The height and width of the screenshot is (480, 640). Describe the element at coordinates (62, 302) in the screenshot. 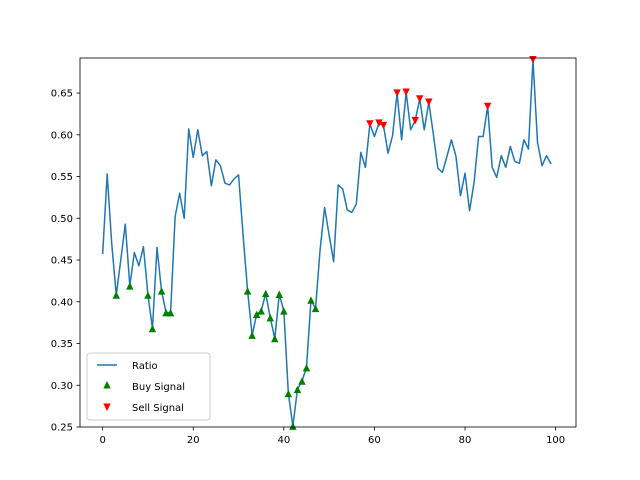

I see `y-tick-label: 0.40` at that location.